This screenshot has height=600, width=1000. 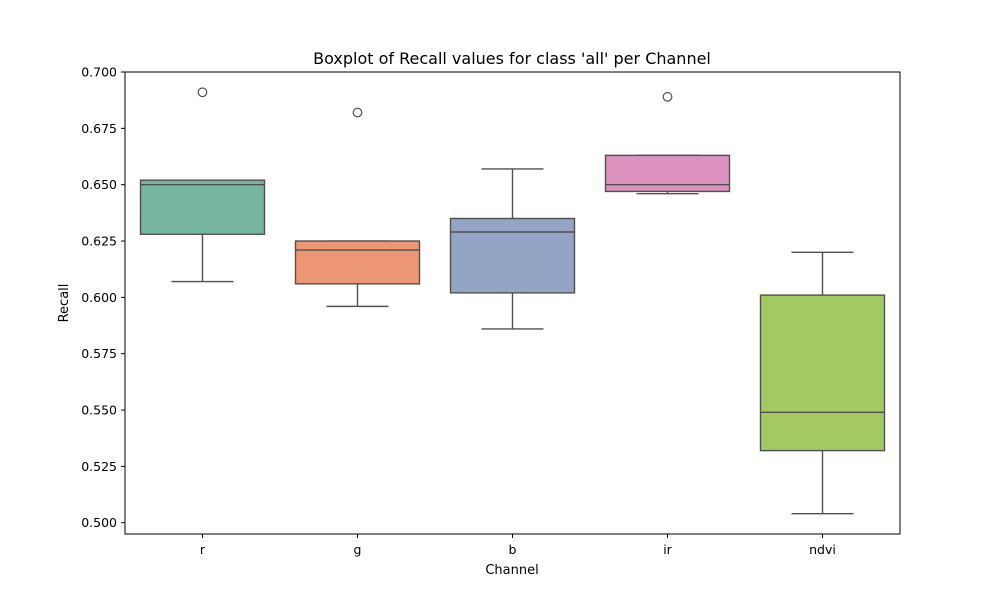 What do you see at coordinates (99, 128) in the screenshot?
I see `y-tick-label-0.675: 0.675` at bounding box center [99, 128].